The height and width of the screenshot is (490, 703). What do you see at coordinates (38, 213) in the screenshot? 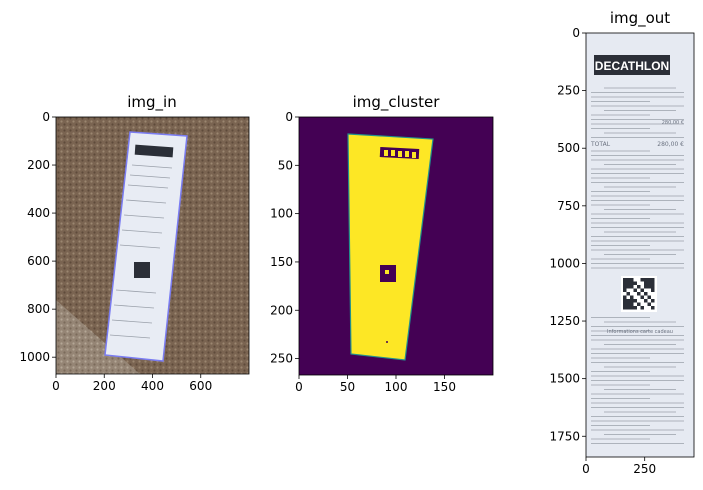
I see `y-tick-label: 400` at bounding box center [38, 213].